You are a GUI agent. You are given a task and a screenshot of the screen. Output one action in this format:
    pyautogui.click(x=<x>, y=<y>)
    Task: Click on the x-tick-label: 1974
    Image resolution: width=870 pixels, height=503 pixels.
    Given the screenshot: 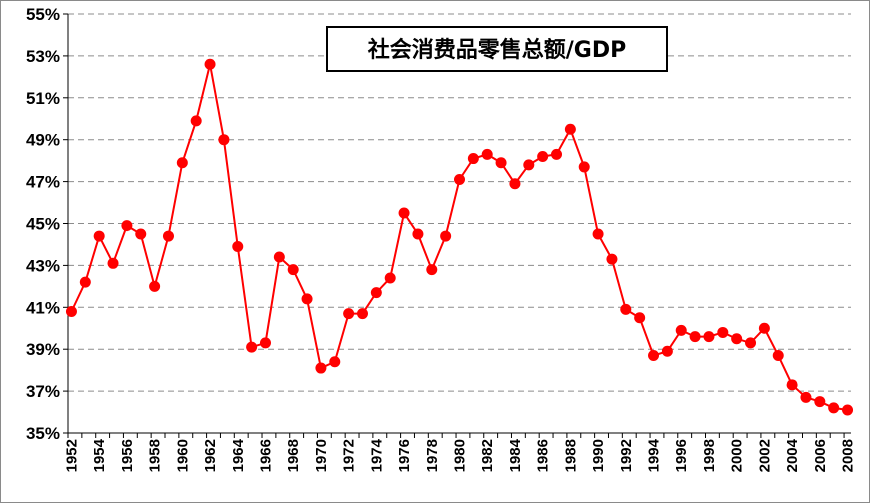 What is the action you would take?
    pyautogui.click(x=376, y=455)
    